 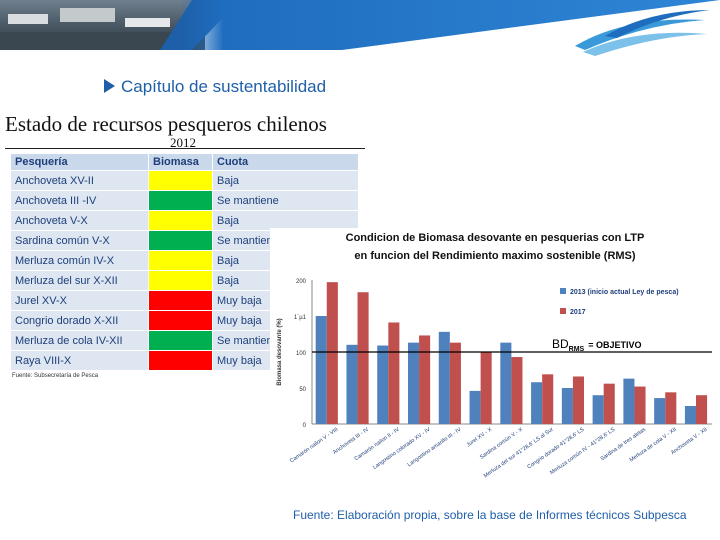 What do you see at coordinates (480, 438) in the screenshot?
I see `x-tick-label: Jurel XV - X` at bounding box center [480, 438].